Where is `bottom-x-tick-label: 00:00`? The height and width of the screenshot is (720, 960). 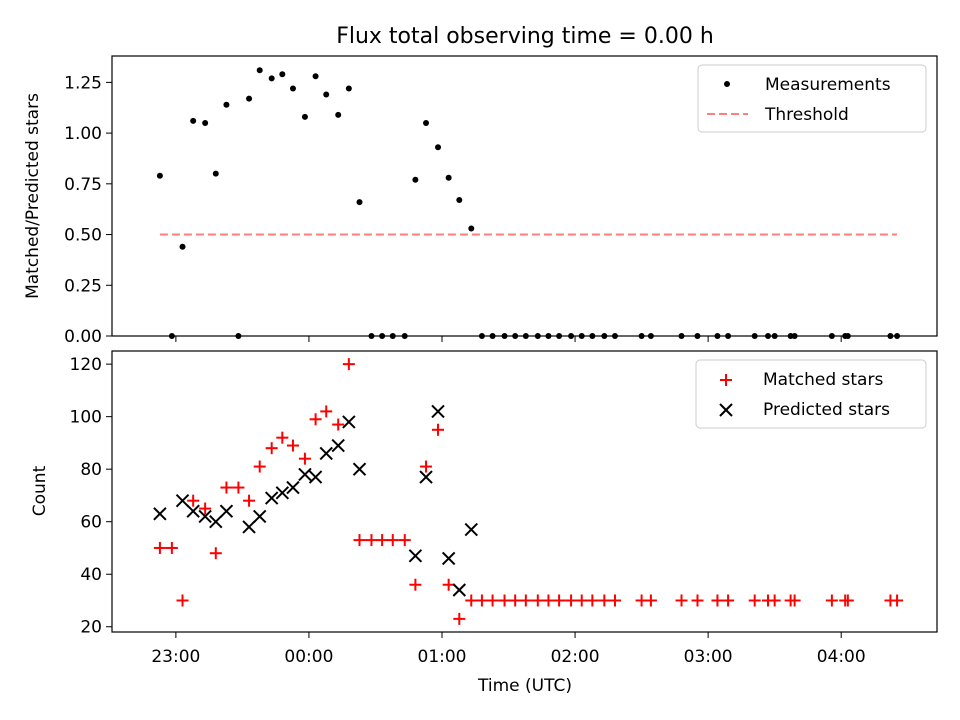
bottom-x-tick-label: 00:00 is located at coordinates (308, 657).